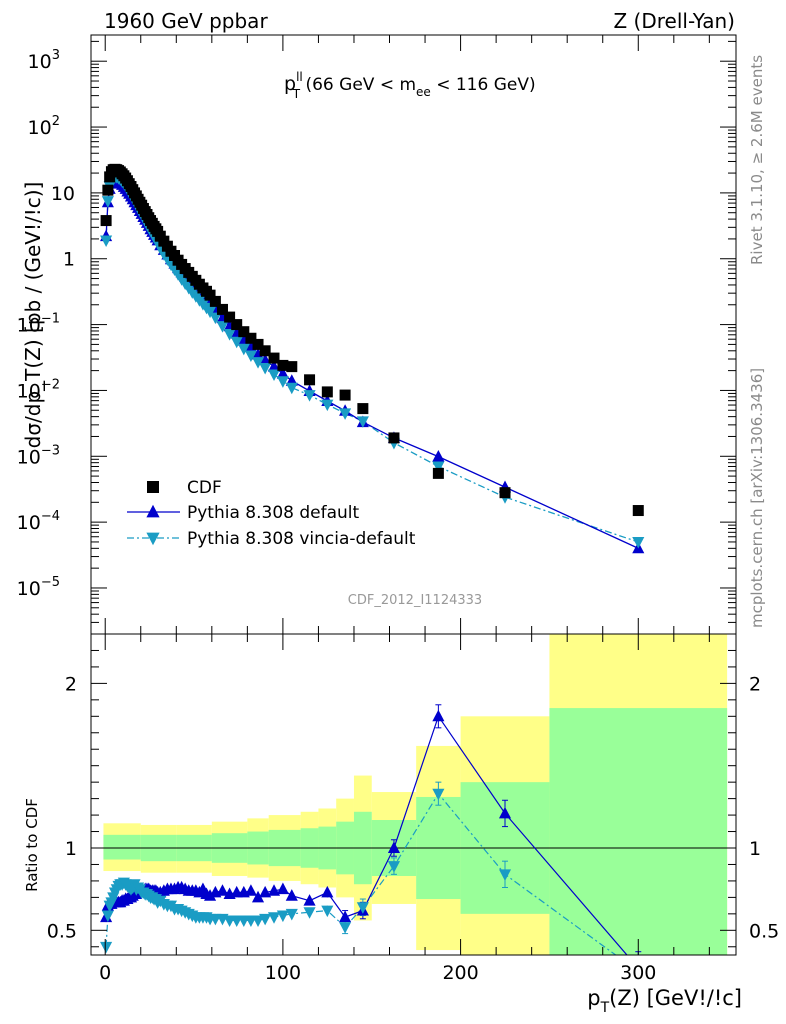 Image resolution: width=786 pixels, height=1024 pixels. What do you see at coordinates (186, 21) in the screenshot?
I see `header-left-label: 1960 GeV ppbar` at bounding box center [186, 21].